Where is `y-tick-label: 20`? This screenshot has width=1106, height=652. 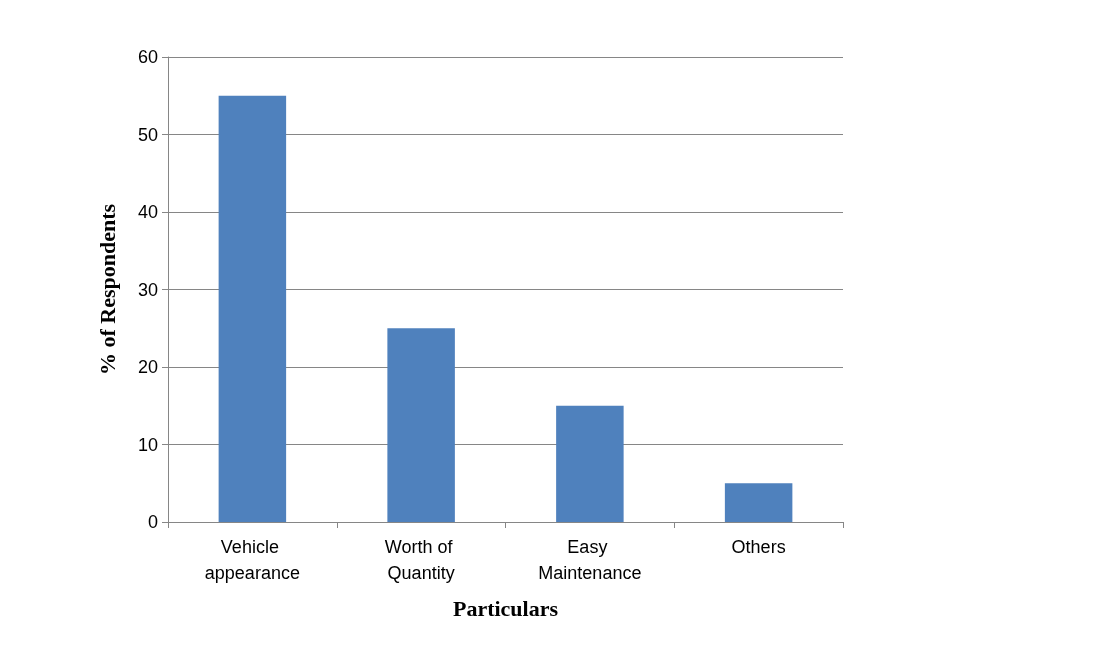 y-tick-label: 20 is located at coordinates (147, 367).